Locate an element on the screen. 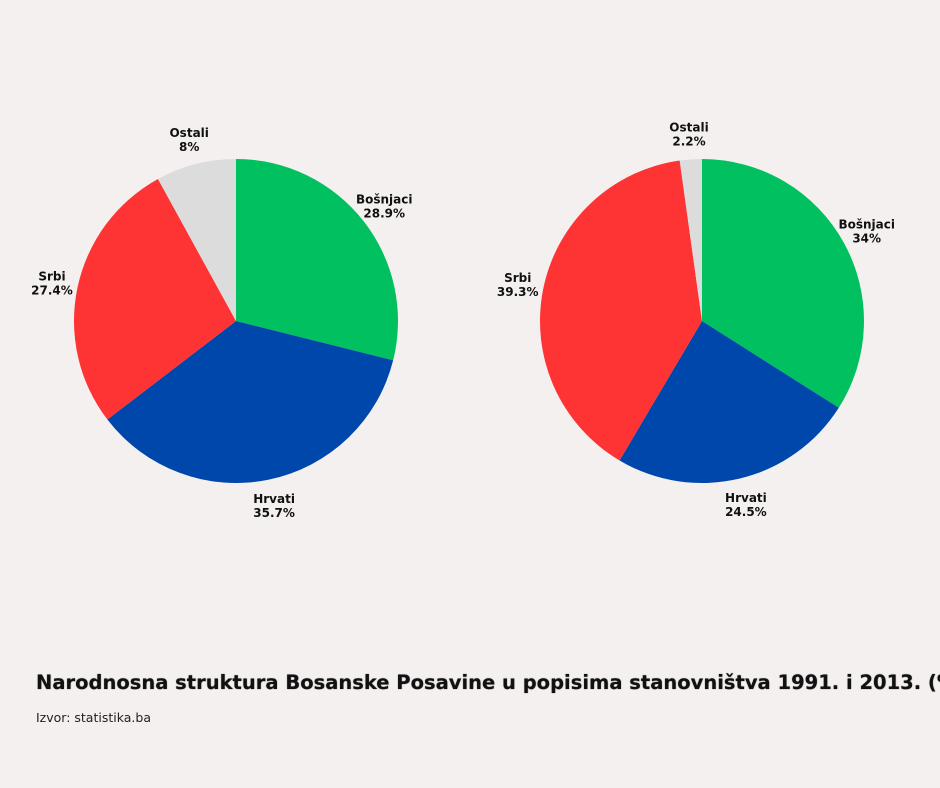 The width and height of the screenshot is (940, 788). slice-label-srbi: Srbi 39.3% is located at coordinates (518, 285).